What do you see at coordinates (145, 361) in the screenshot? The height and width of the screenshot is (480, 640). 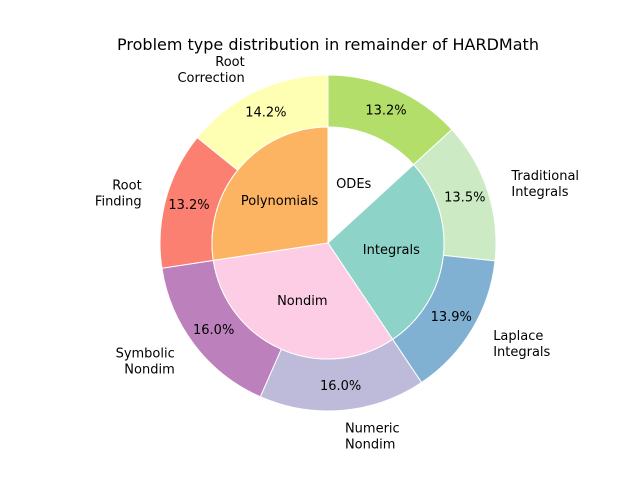 I see `outer-slice-label: Symbolic Nondim` at bounding box center [145, 361].